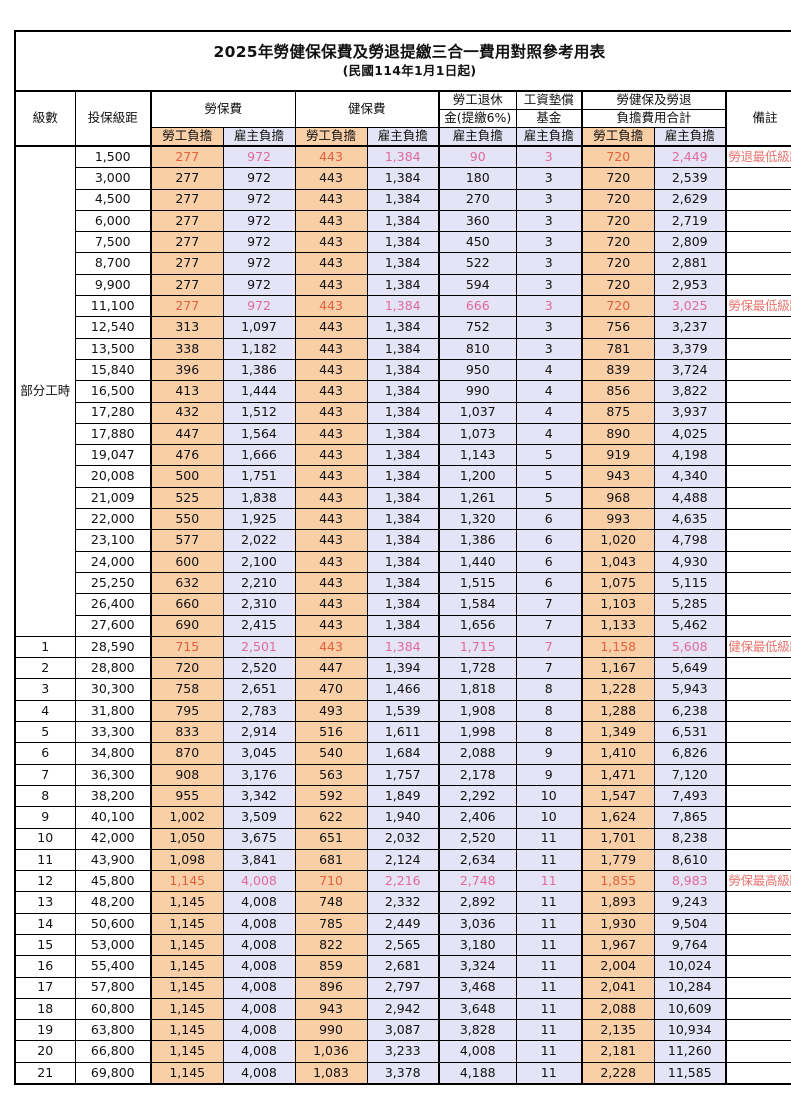  Describe the element at coordinates (403, 902) in the screenshot. I see `cell-health-insurance-employer: 2,332` at that location.